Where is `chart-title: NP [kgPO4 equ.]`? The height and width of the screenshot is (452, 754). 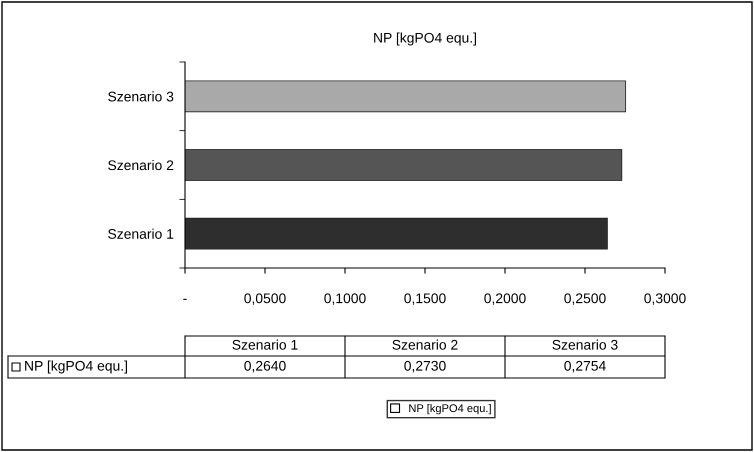 chart-title: NP [kgPO4 equ.] is located at coordinates (425, 39).